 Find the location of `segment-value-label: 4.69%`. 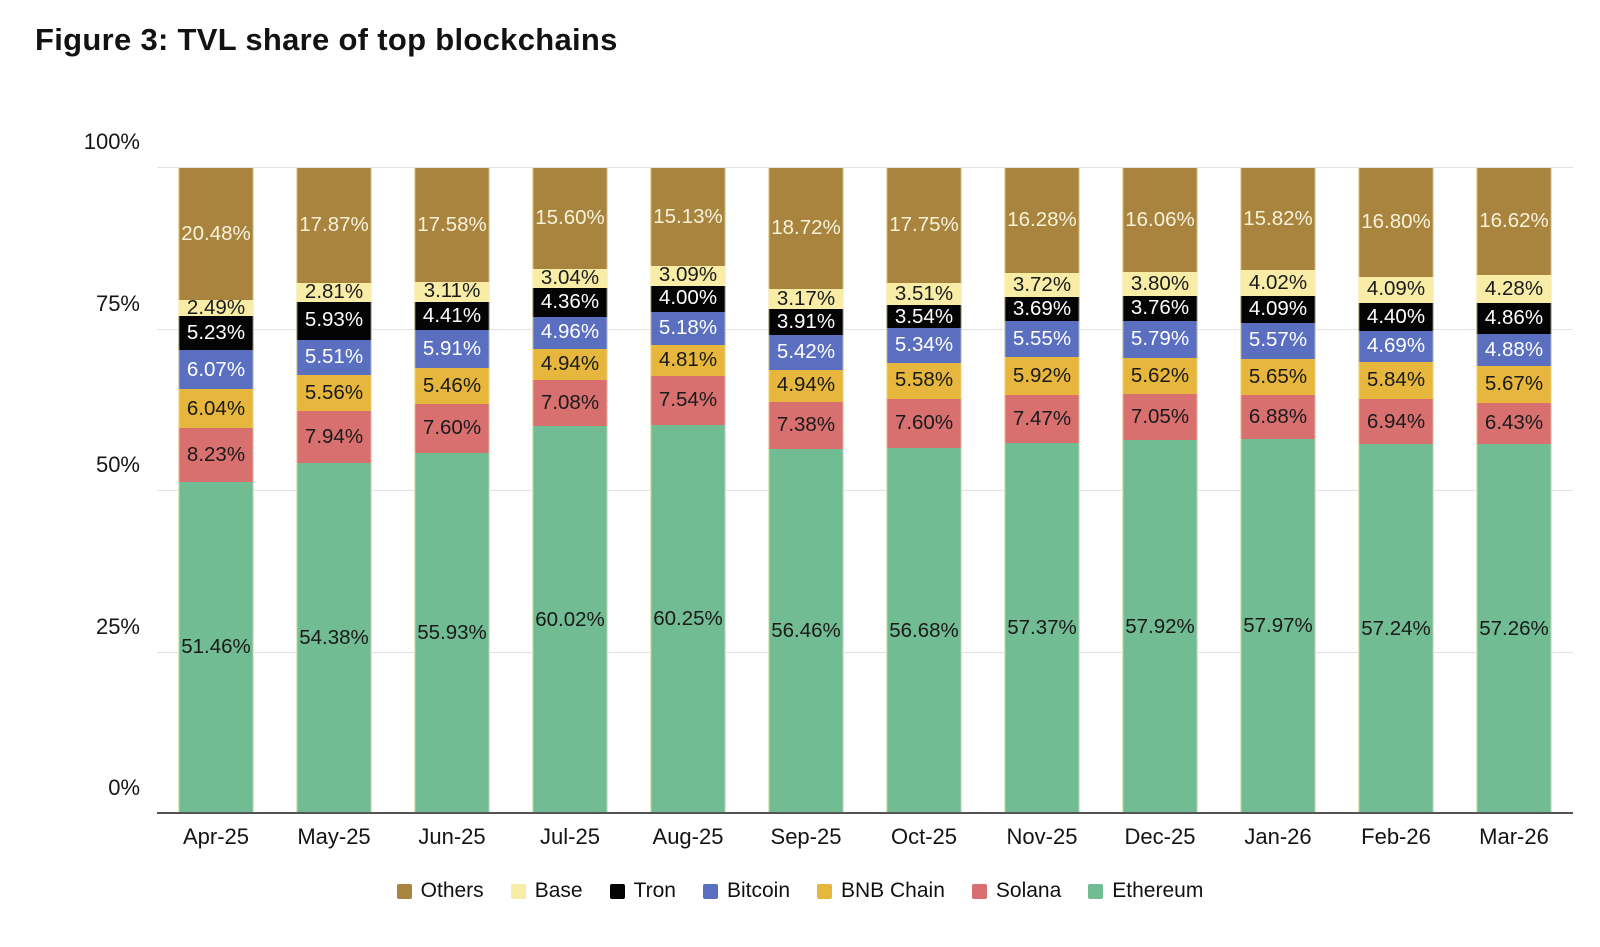

segment-value-label: 4.69% is located at coordinates (1396, 346).